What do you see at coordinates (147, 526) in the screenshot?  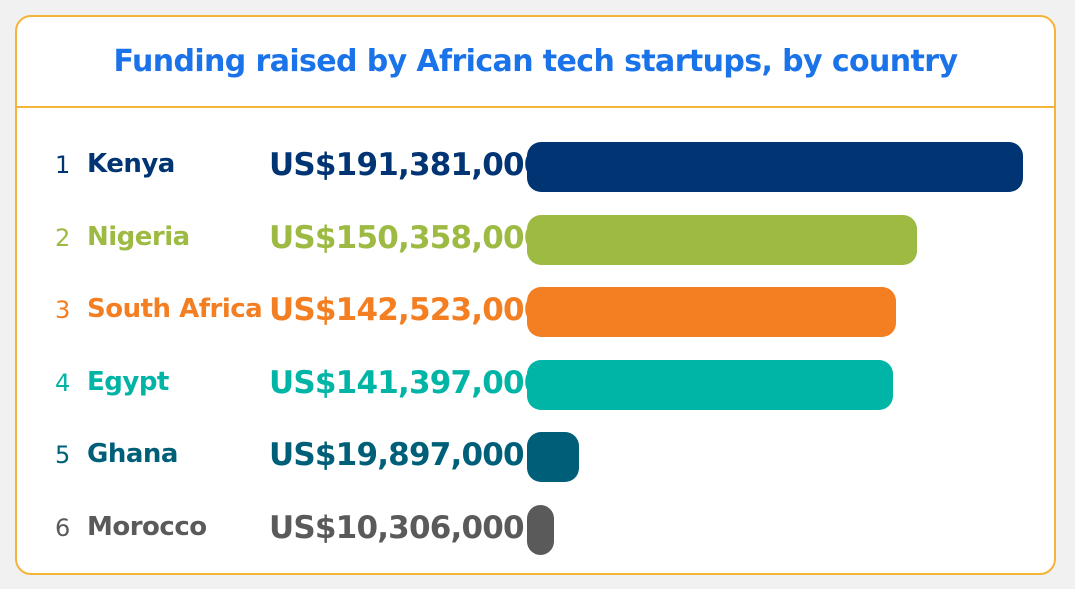 I see `category-label: Morocco` at bounding box center [147, 526].